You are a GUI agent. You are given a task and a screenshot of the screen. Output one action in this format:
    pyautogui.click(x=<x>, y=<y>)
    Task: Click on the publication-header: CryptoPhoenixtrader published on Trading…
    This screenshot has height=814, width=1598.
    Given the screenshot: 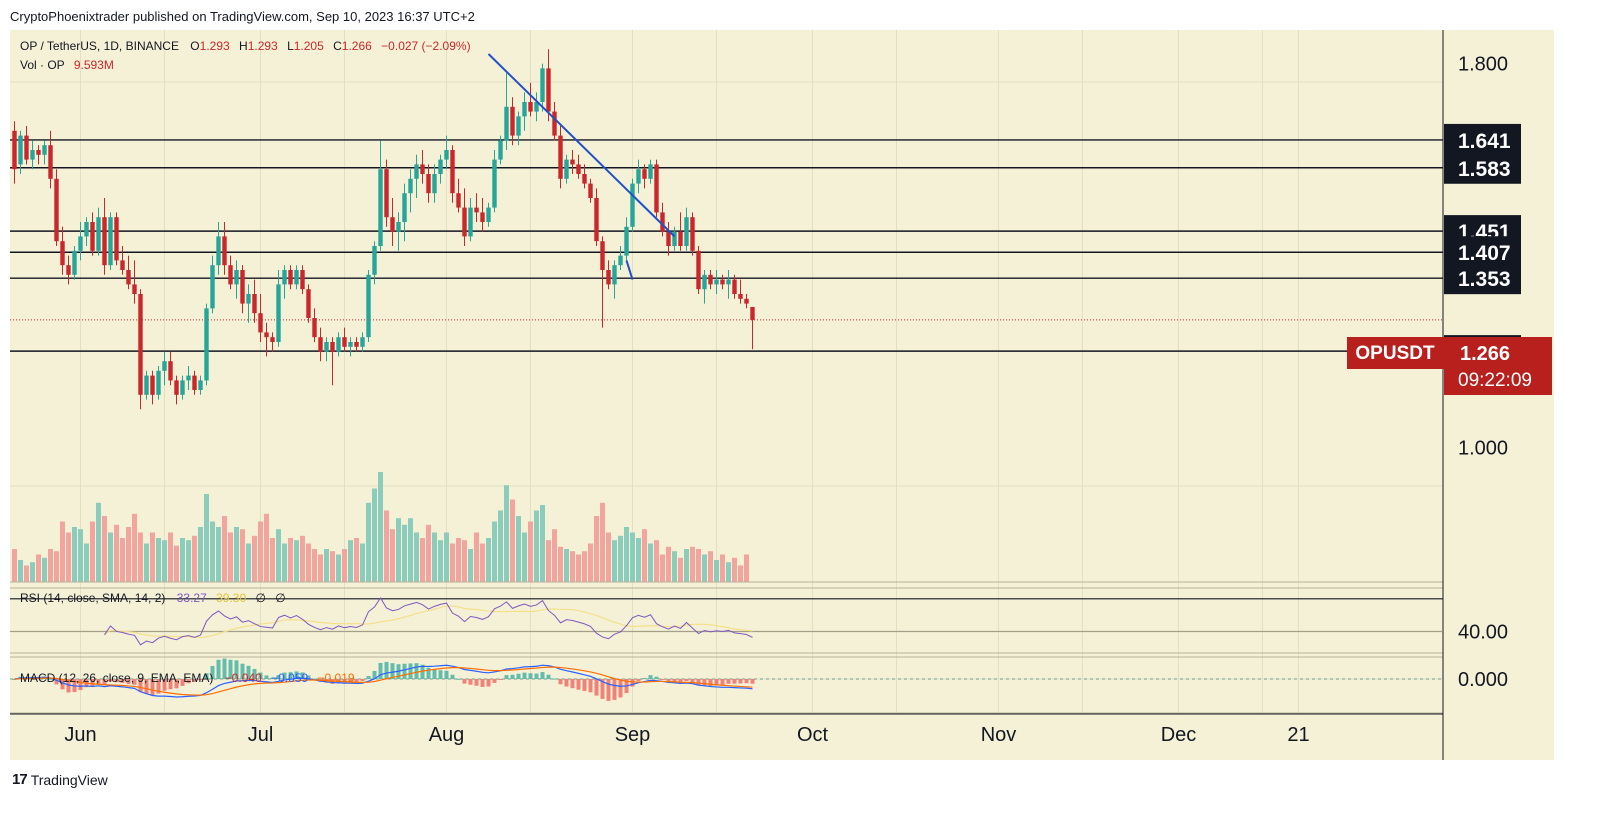 What is the action you would take?
    pyautogui.click(x=242, y=16)
    